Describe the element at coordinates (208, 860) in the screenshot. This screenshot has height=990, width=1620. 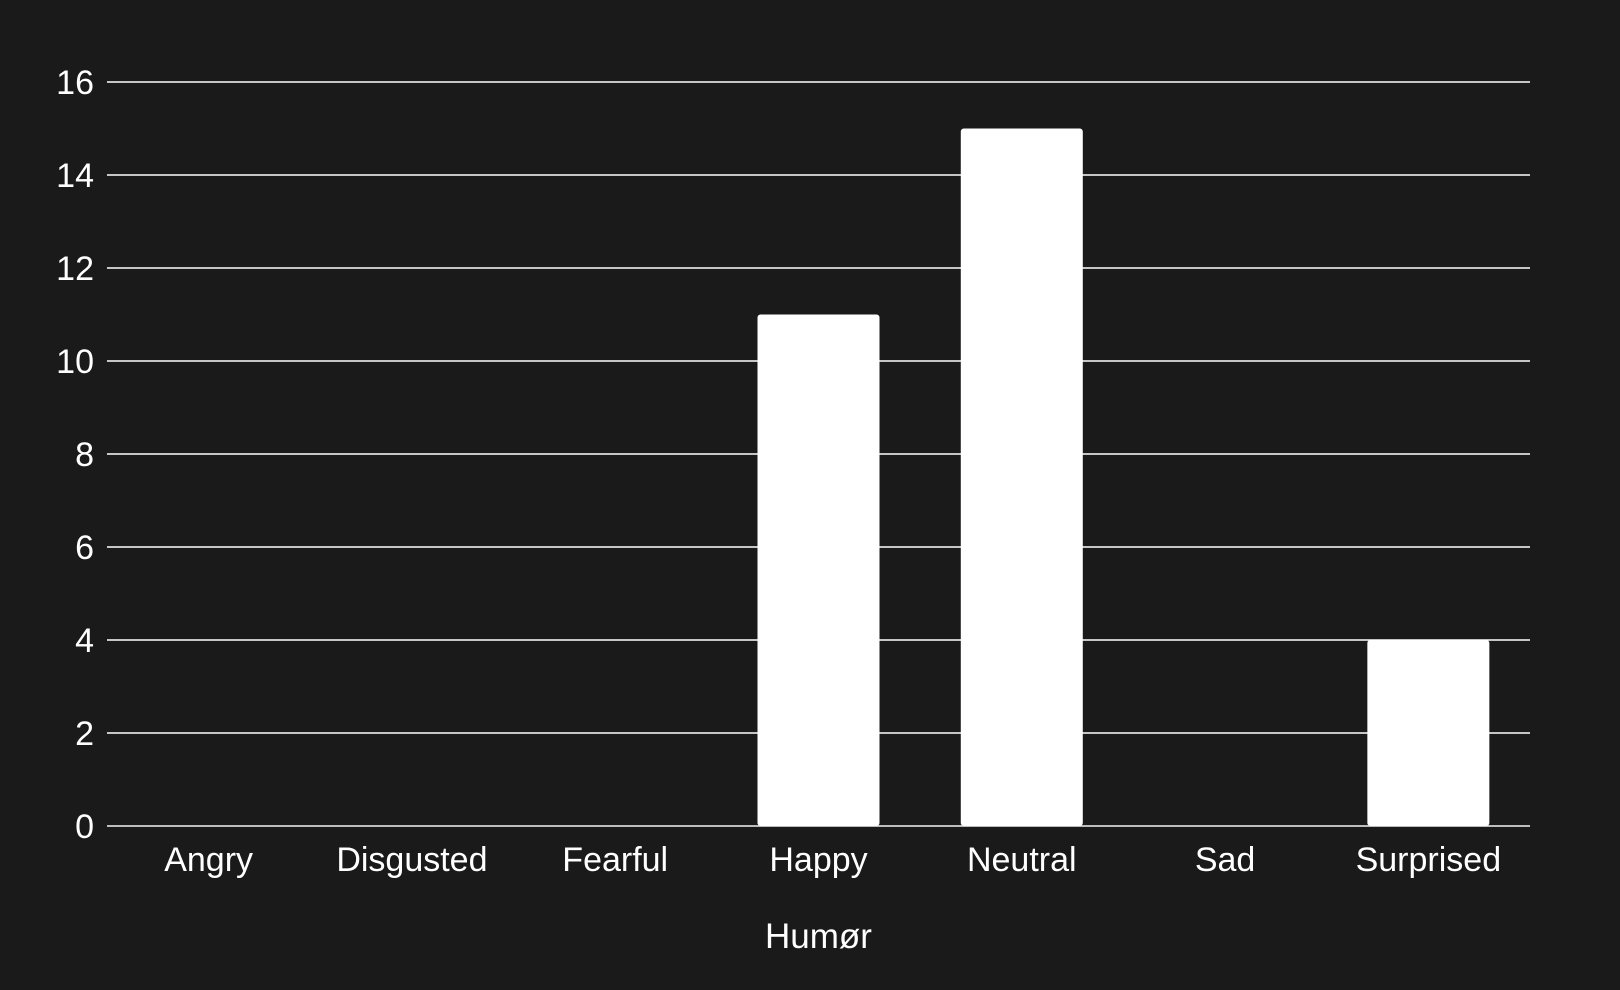
I see `x-tick-label: Angry` at that location.